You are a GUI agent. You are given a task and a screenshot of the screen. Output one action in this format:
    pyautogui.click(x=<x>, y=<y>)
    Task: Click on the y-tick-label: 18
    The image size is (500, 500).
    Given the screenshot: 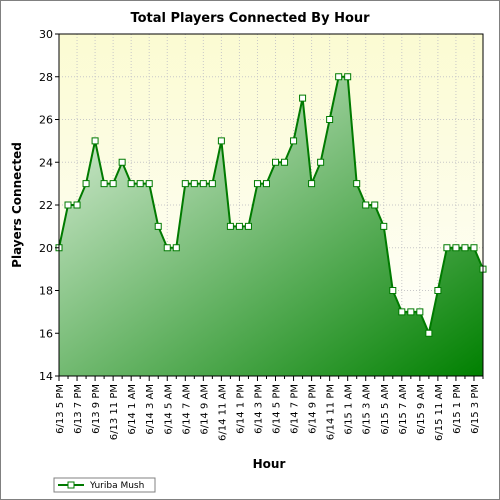 What is the action you would take?
    pyautogui.click(x=46, y=291)
    